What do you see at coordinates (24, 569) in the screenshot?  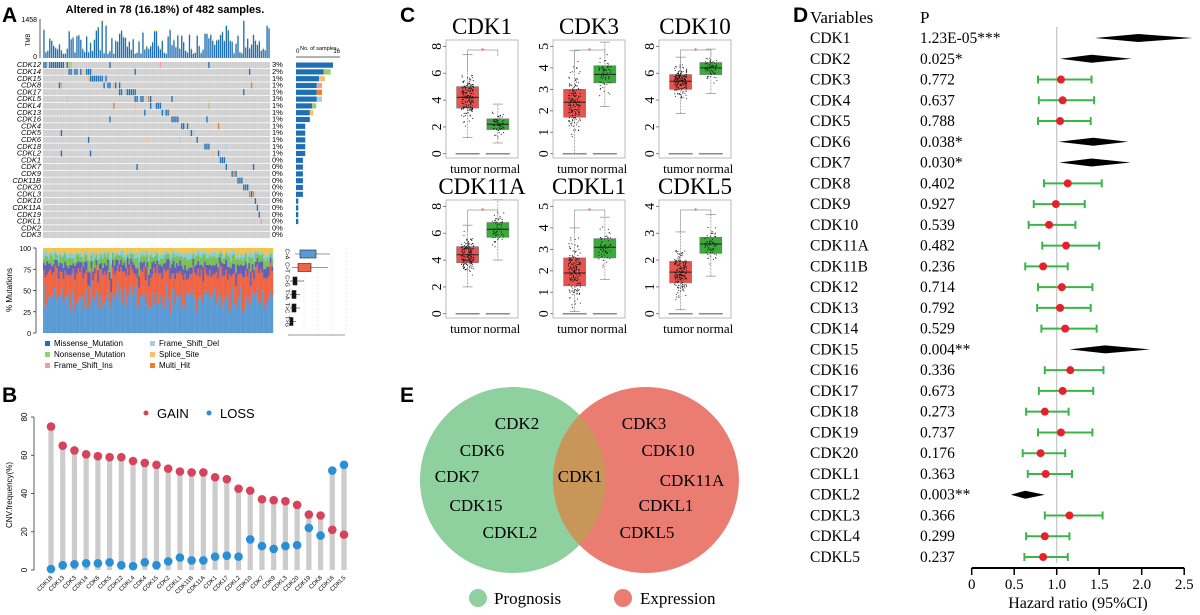 I see `tick-label: 0` at bounding box center [24, 569].